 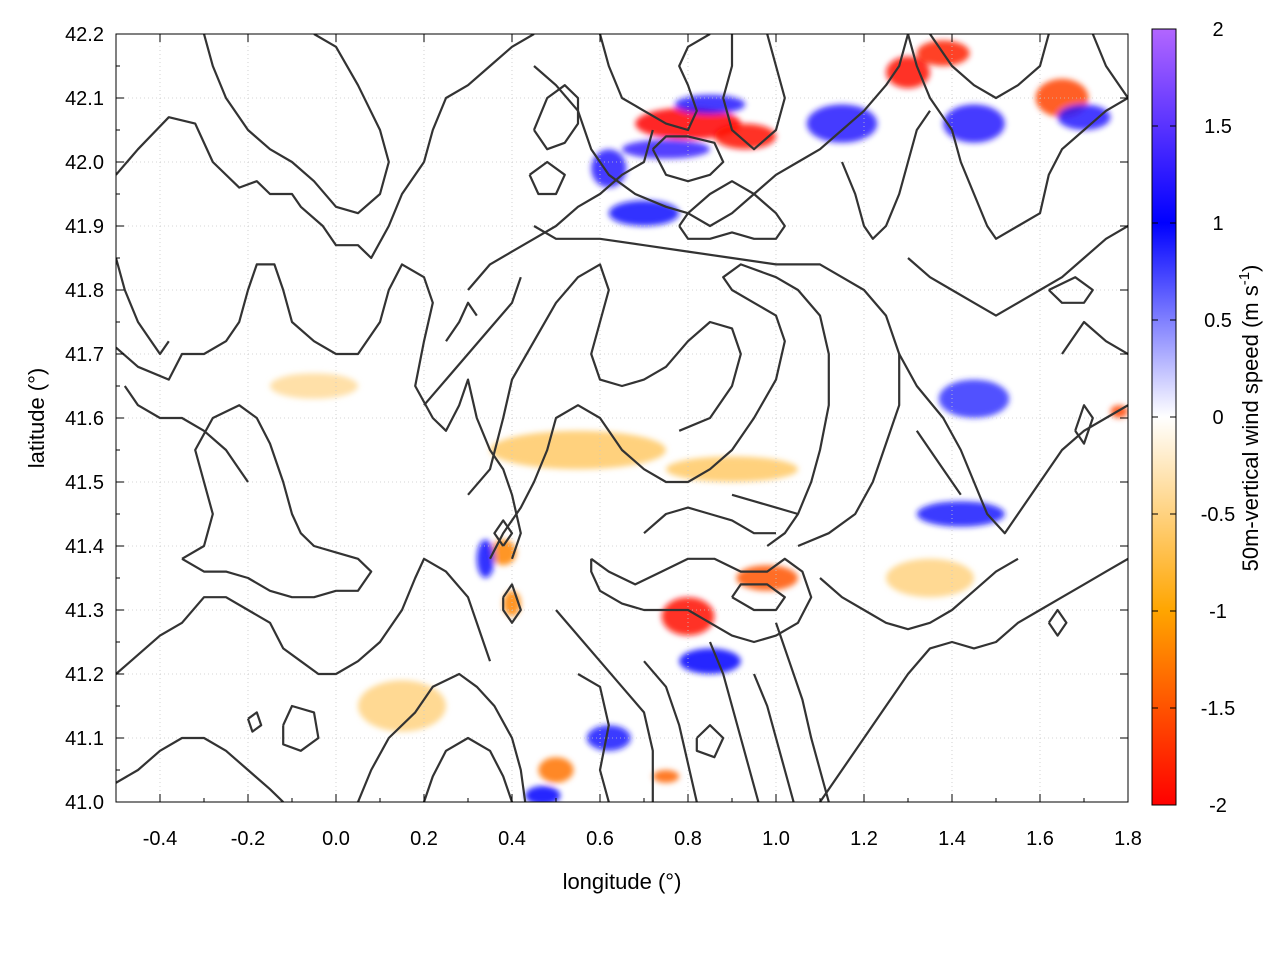 I want to click on colorbar-label: 50m-vertical wind speed (m s-1), so click(x=1249, y=418).